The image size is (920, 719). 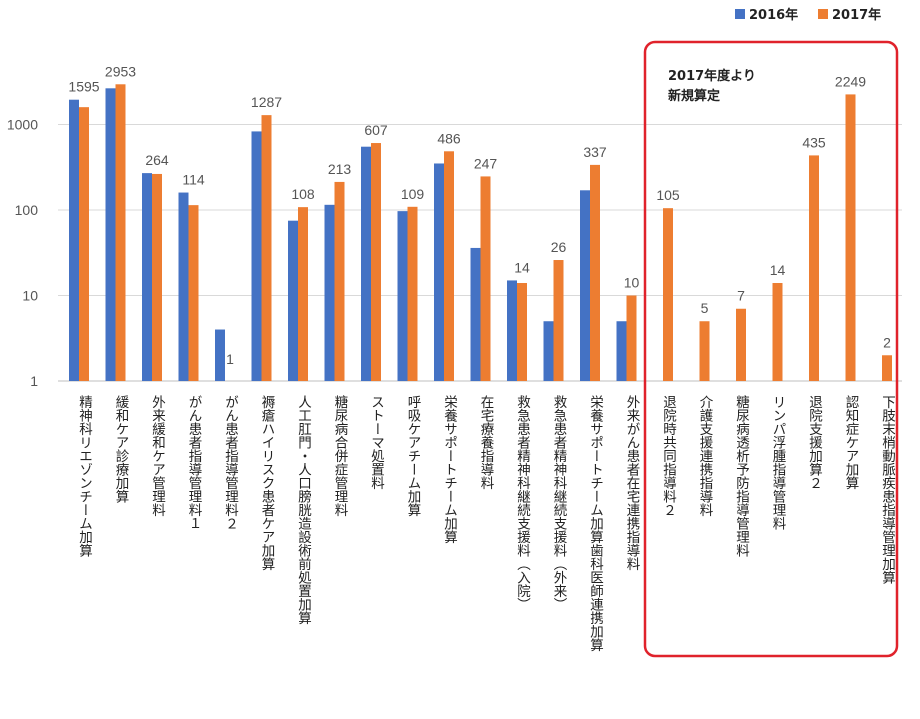 What do you see at coordinates (887, 489) in the screenshot?
I see `category-label: 下肢末梢動脈疾患指導管理加算` at bounding box center [887, 489].